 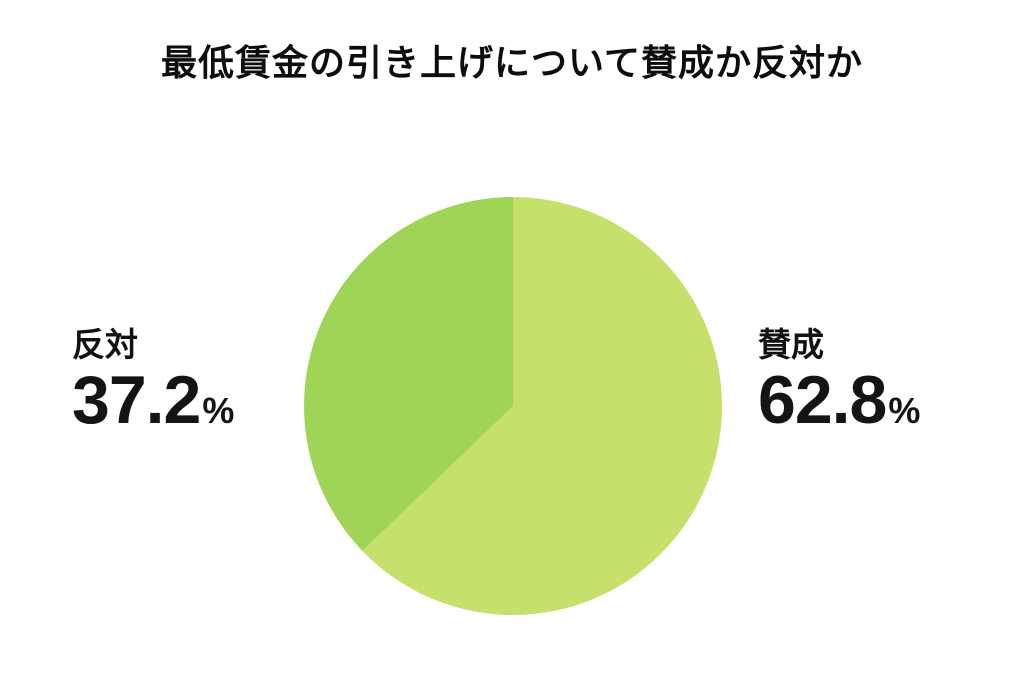 What do you see at coordinates (408, 374) in the screenshot?
I see `pie-slice-oppose` at bounding box center [408, 374].